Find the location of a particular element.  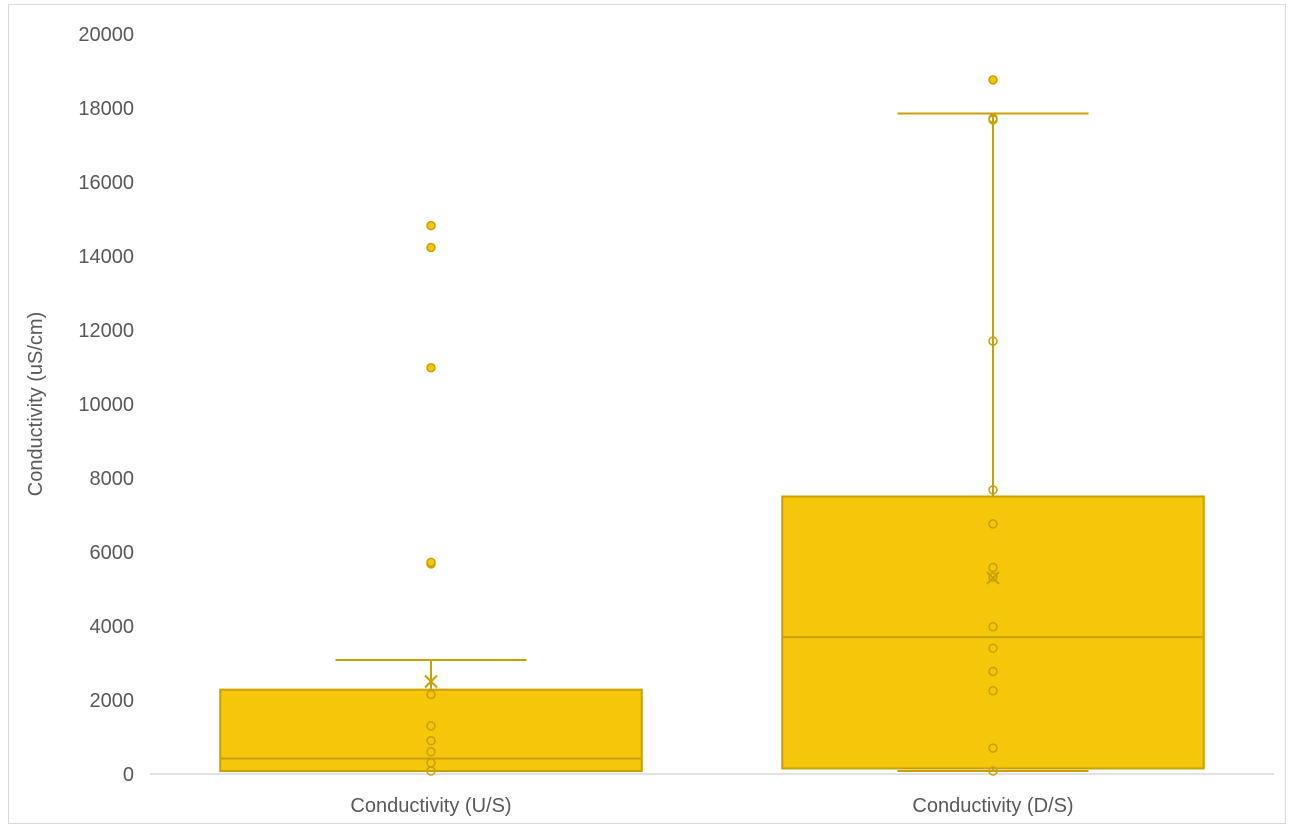

y-tick-label: 8000 is located at coordinates (112, 479).